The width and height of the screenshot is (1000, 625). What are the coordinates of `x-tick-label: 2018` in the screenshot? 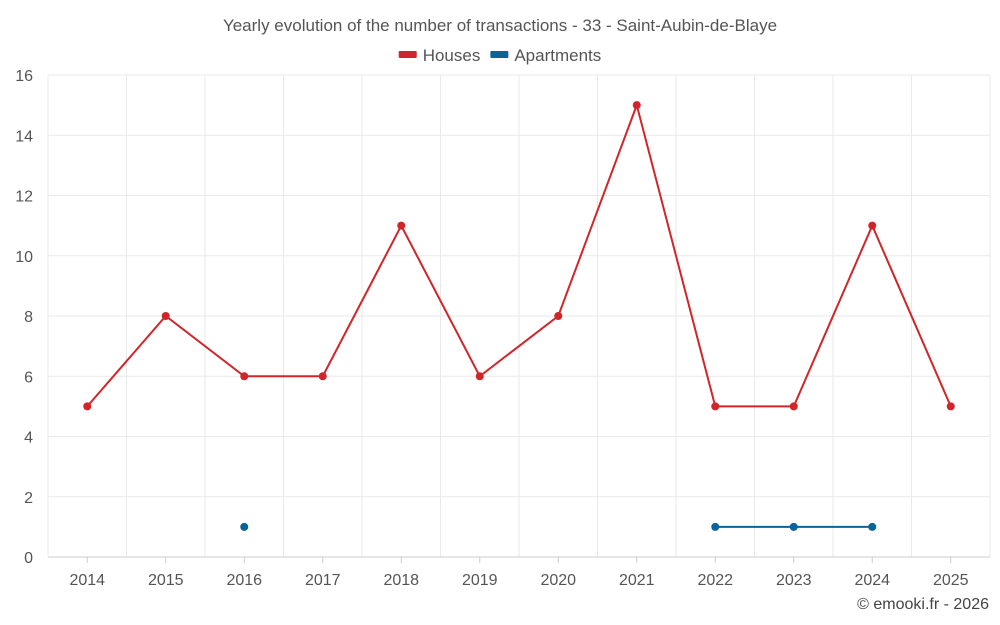 It's located at (401, 580).